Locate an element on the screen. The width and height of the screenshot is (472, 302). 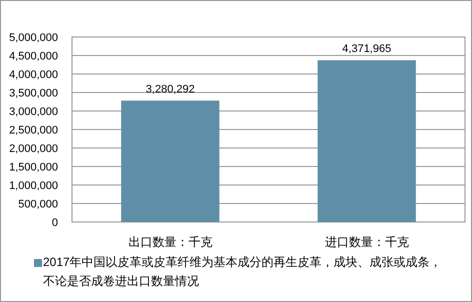
y-tick-label: 1,500,000 is located at coordinates (33, 168).